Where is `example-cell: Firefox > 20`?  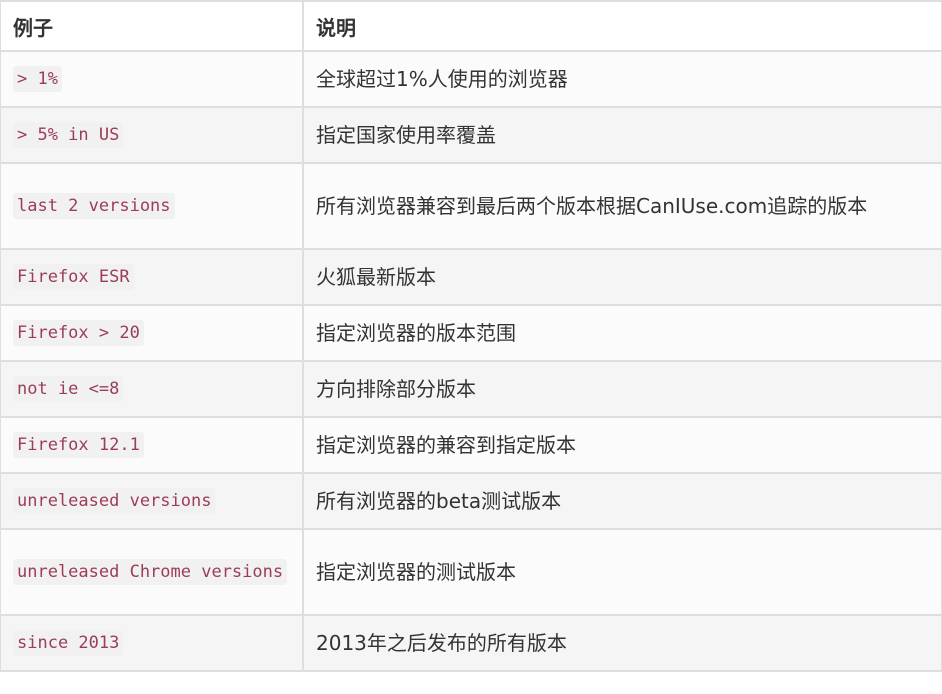
example-cell: Firefox > 20 is located at coordinates (152, 333).